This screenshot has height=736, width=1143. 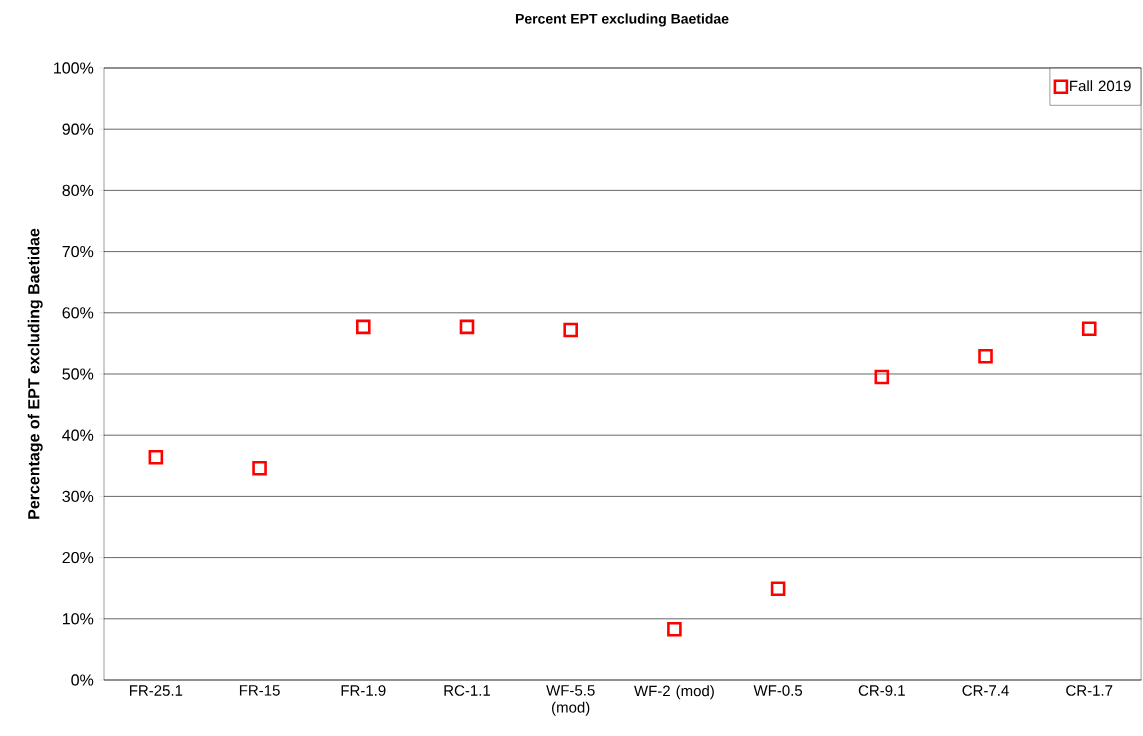 What do you see at coordinates (881, 690) in the screenshot?
I see `x-tick-label: CR-9.1` at bounding box center [881, 690].